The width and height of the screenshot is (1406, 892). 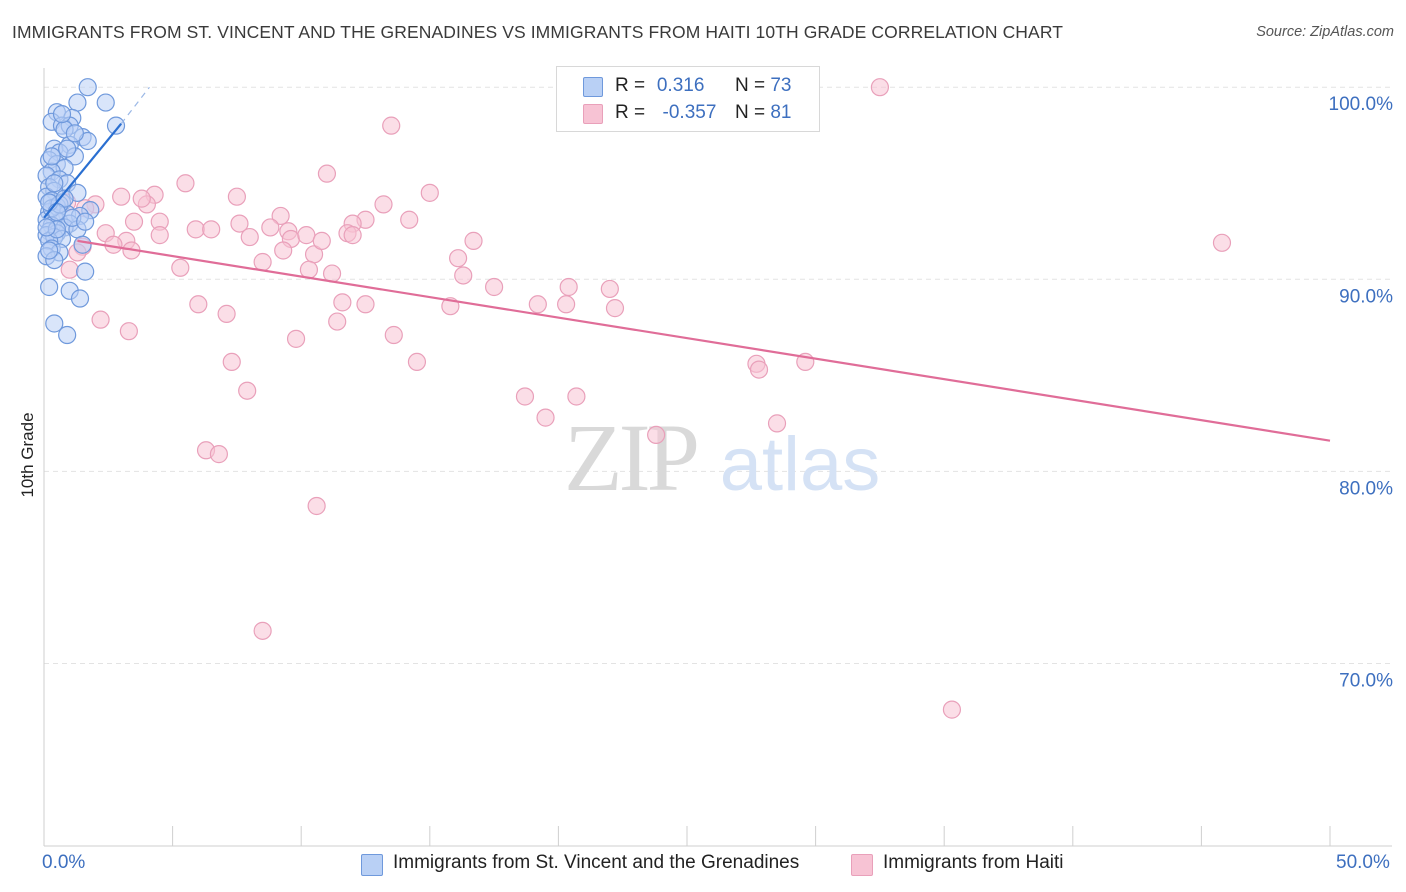 What do you see at coordinates (689, 112) in the screenshot?
I see `legend-r-value-haiti: -0.357` at bounding box center [689, 112].